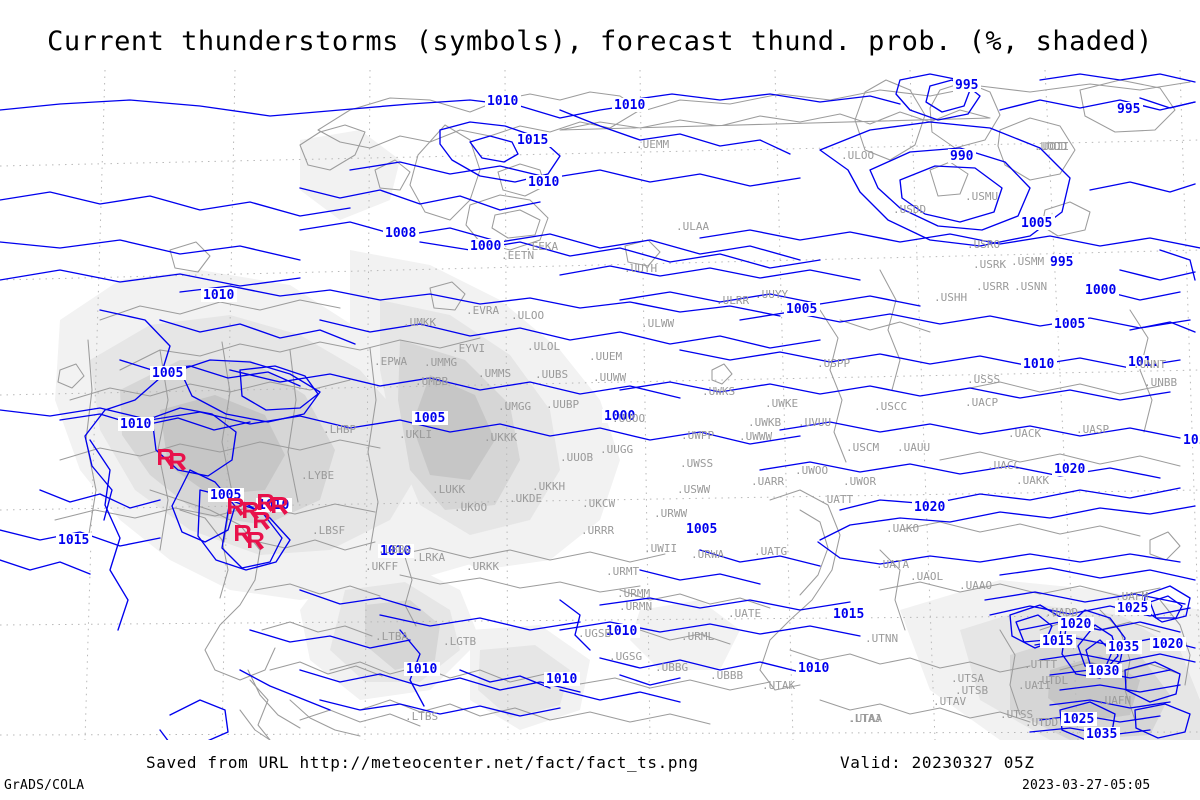 The image size is (1200, 800). I want to click on isobar-label: 995, so click(1061, 262).